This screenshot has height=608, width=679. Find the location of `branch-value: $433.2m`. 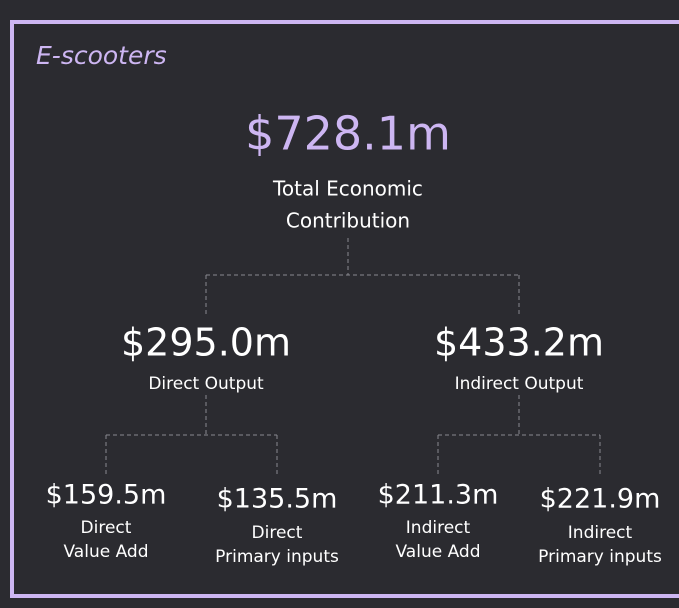

branch-value: $433.2m is located at coordinates (519, 343).